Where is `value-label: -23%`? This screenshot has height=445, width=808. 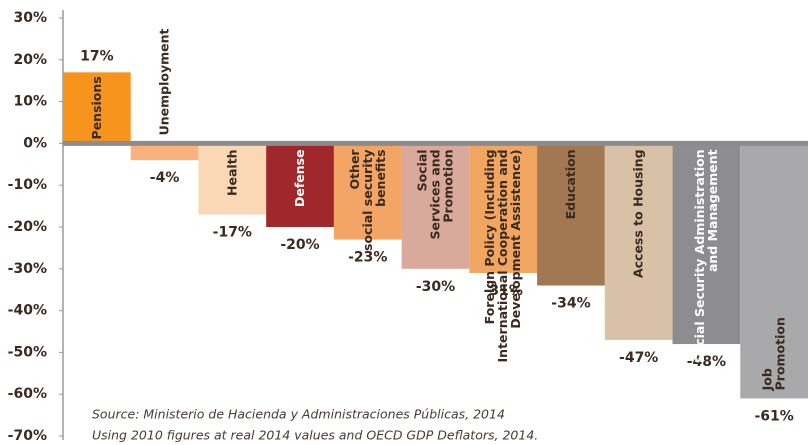
value-label: -23% is located at coordinates (367, 258).